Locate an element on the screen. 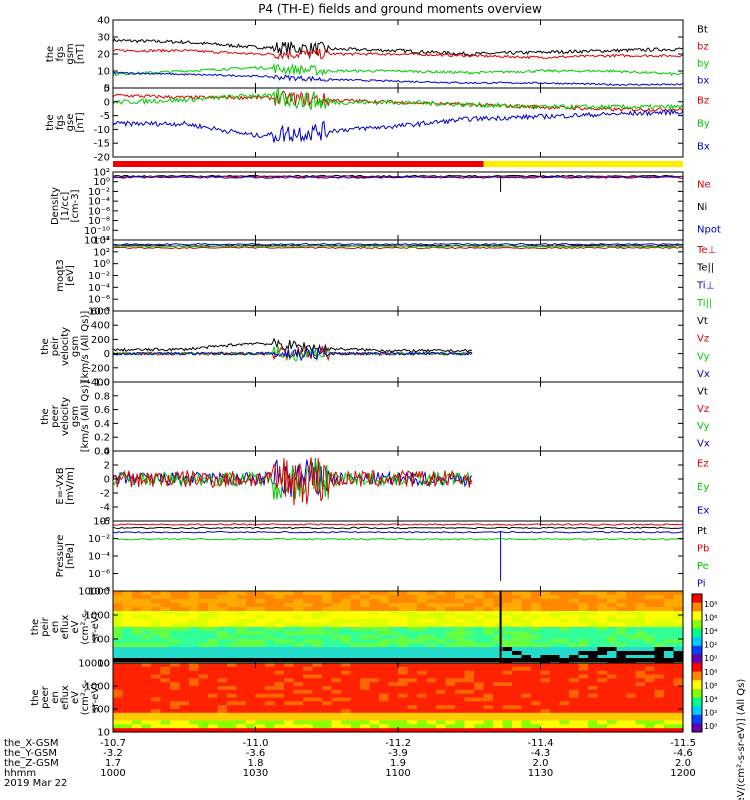  legend-label: Npot is located at coordinates (709, 230).